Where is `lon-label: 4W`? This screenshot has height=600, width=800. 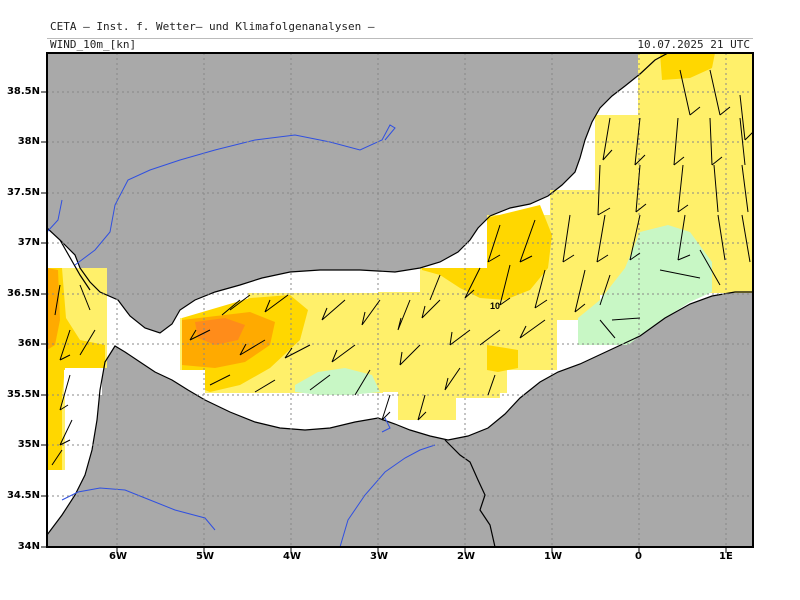 lon-label: 4W is located at coordinates (292, 556).